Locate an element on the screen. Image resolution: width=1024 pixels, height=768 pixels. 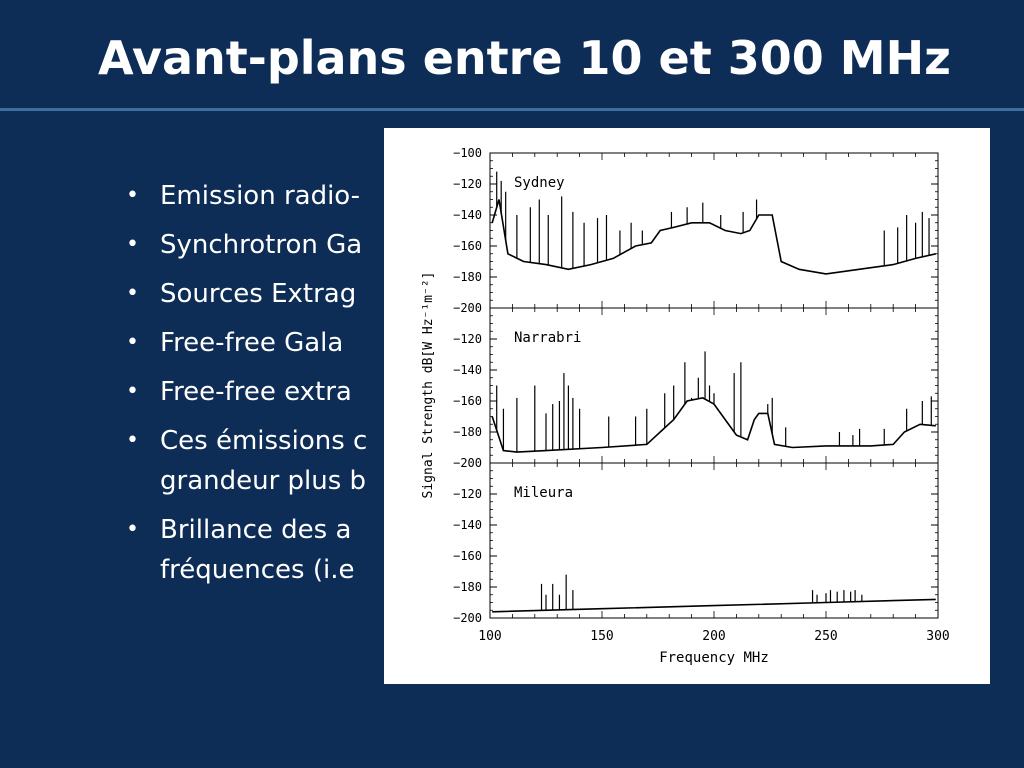
bullet-item: Free-free Gala is located at coordinates (259, 343).